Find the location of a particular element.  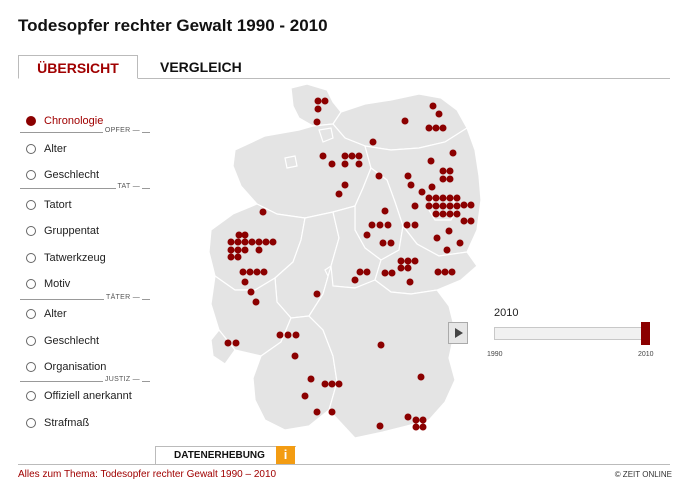

state-hamburg is located at coordinates (326, 135).